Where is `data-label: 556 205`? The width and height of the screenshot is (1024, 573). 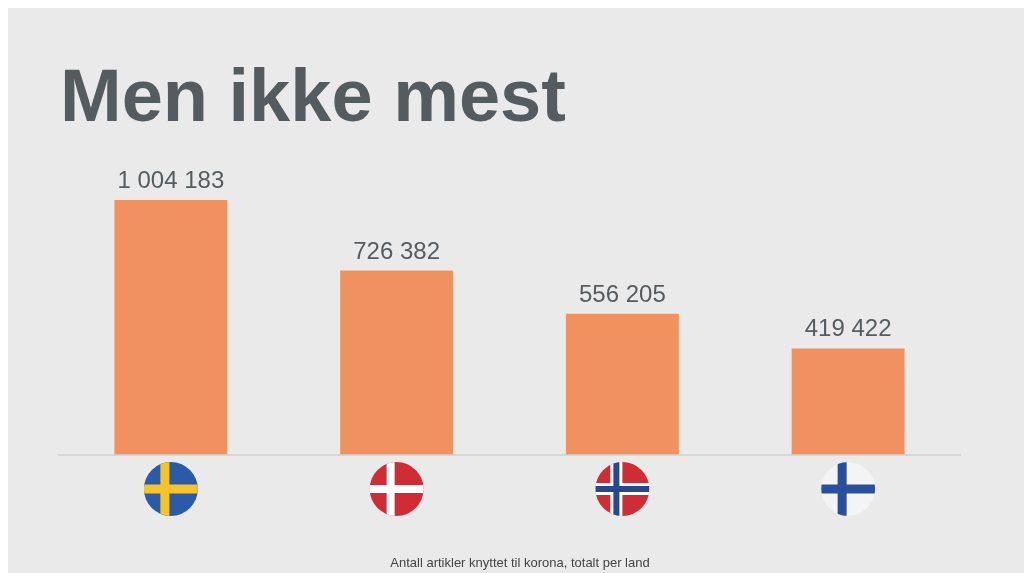
data-label: 556 205 is located at coordinates (622, 293).